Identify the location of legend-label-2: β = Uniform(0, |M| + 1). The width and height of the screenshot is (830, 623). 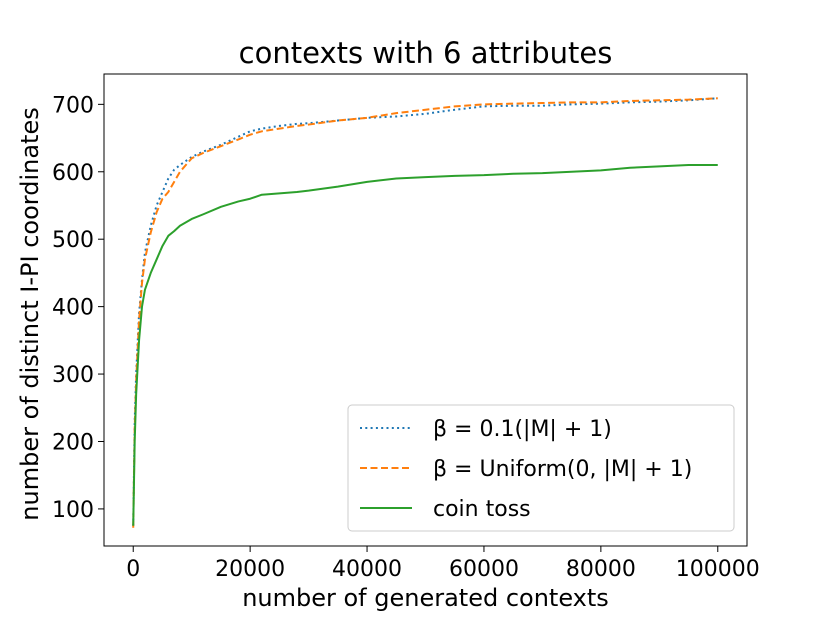
(562, 469).